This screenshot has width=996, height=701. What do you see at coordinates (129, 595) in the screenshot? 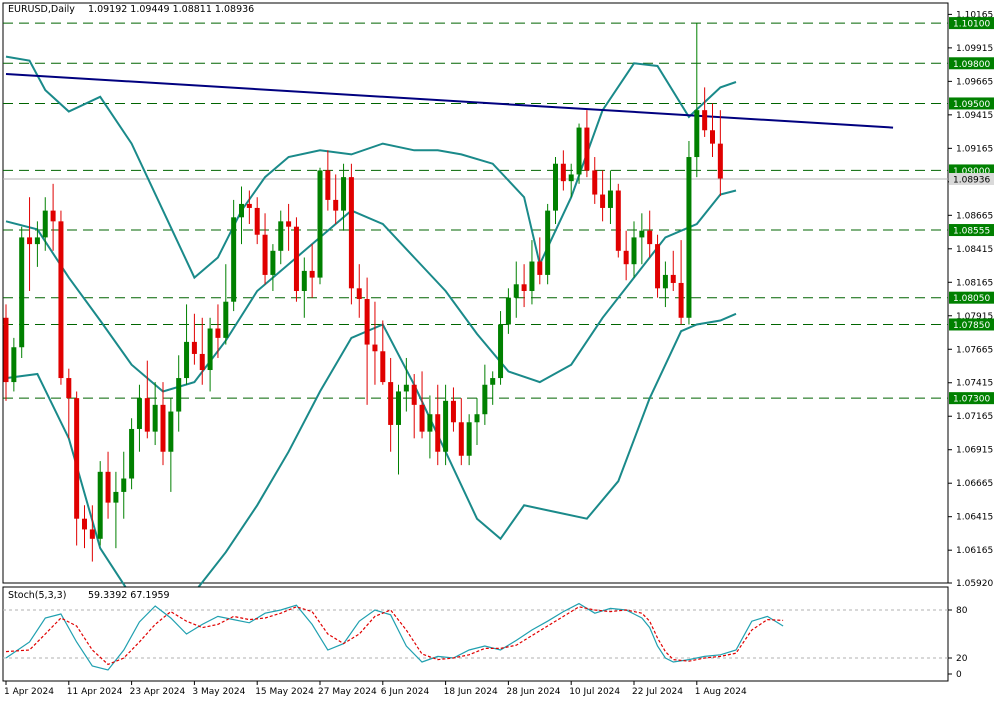
I see `stochastic-values-label: 59.3392 67.1959` at bounding box center [129, 595].